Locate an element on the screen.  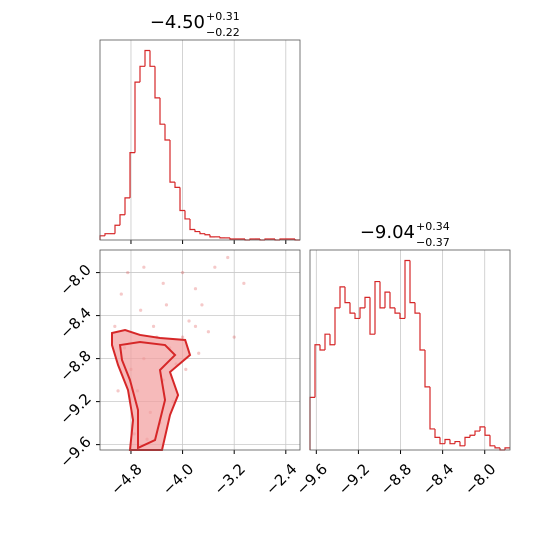
x-tick-label: −2.4 is located at coordinates (281, 479).